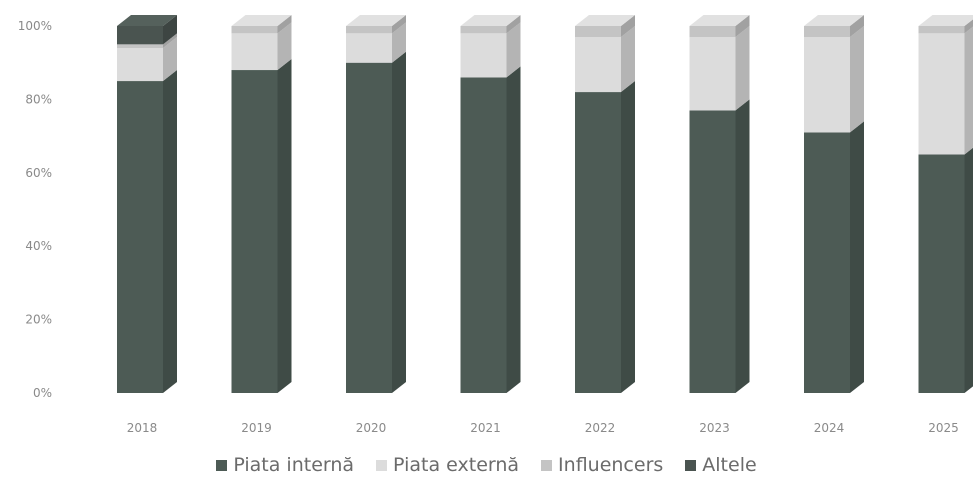  What do you see at coordinates (294, 465) in the screenshot?
I see `legend-label: Piata internă` at bounding box center [294, 465].